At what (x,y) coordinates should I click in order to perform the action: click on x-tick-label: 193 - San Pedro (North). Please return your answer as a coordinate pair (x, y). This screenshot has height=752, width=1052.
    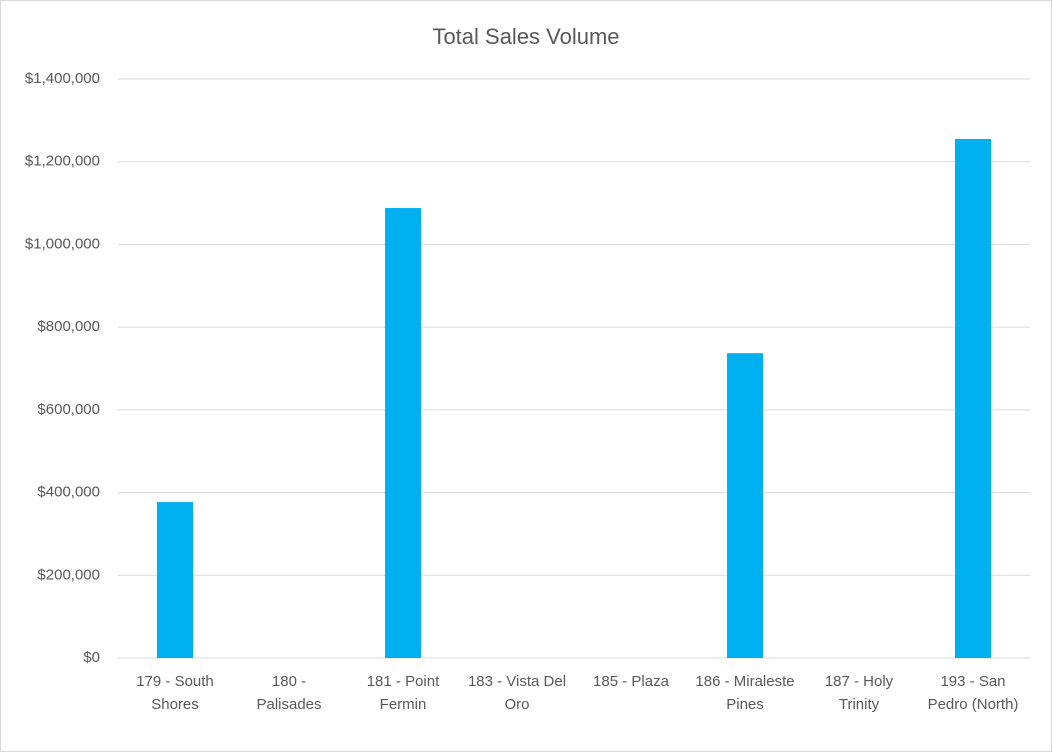
    Looking at the image, I should click on (973, 693).